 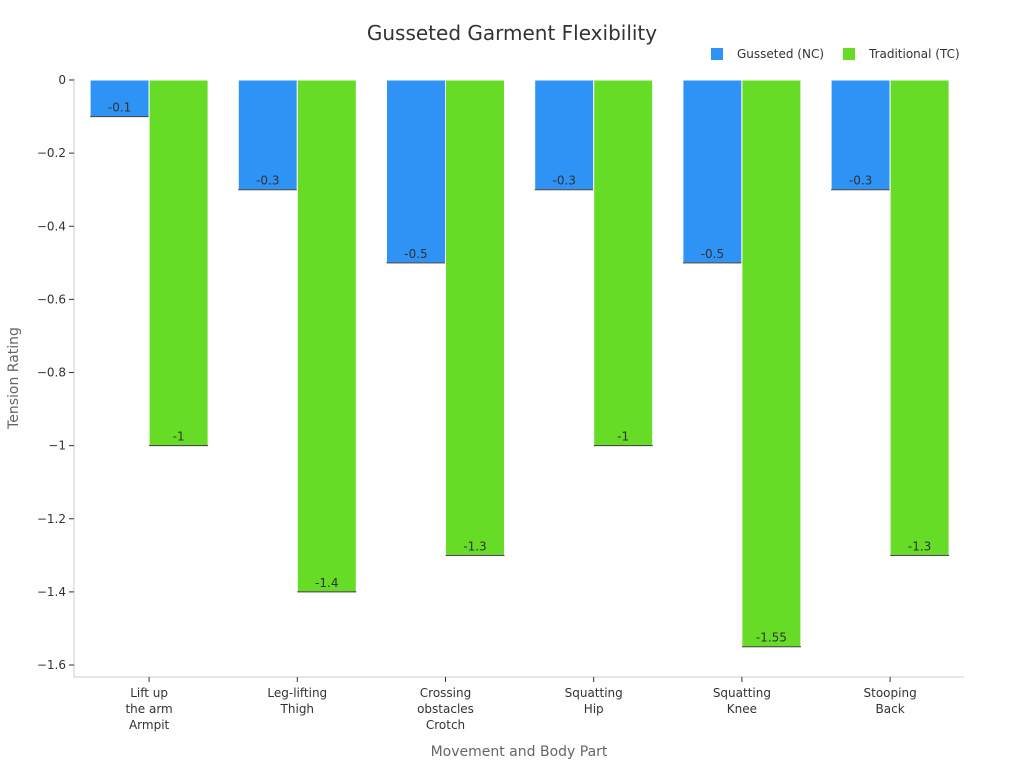 I want to click on legend-swatch-gusseted, so click(x=717, y=54).